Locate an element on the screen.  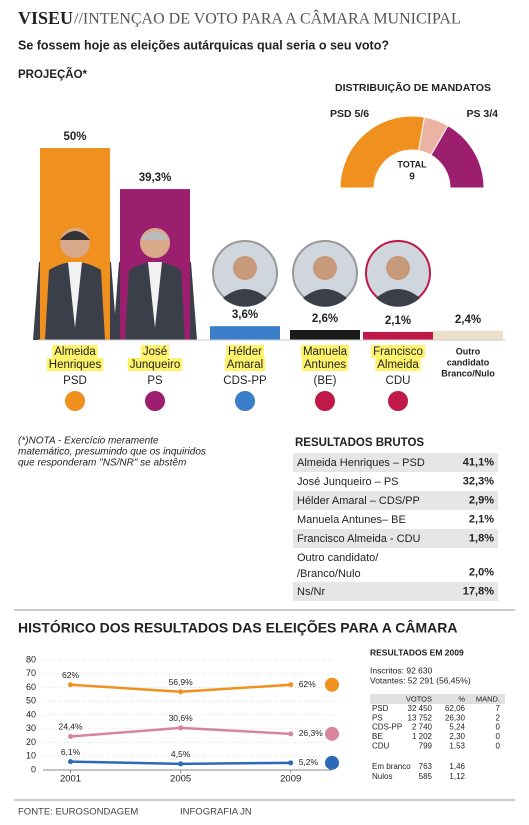
y-tick-label: 40 is located at coordinates (31, 714).